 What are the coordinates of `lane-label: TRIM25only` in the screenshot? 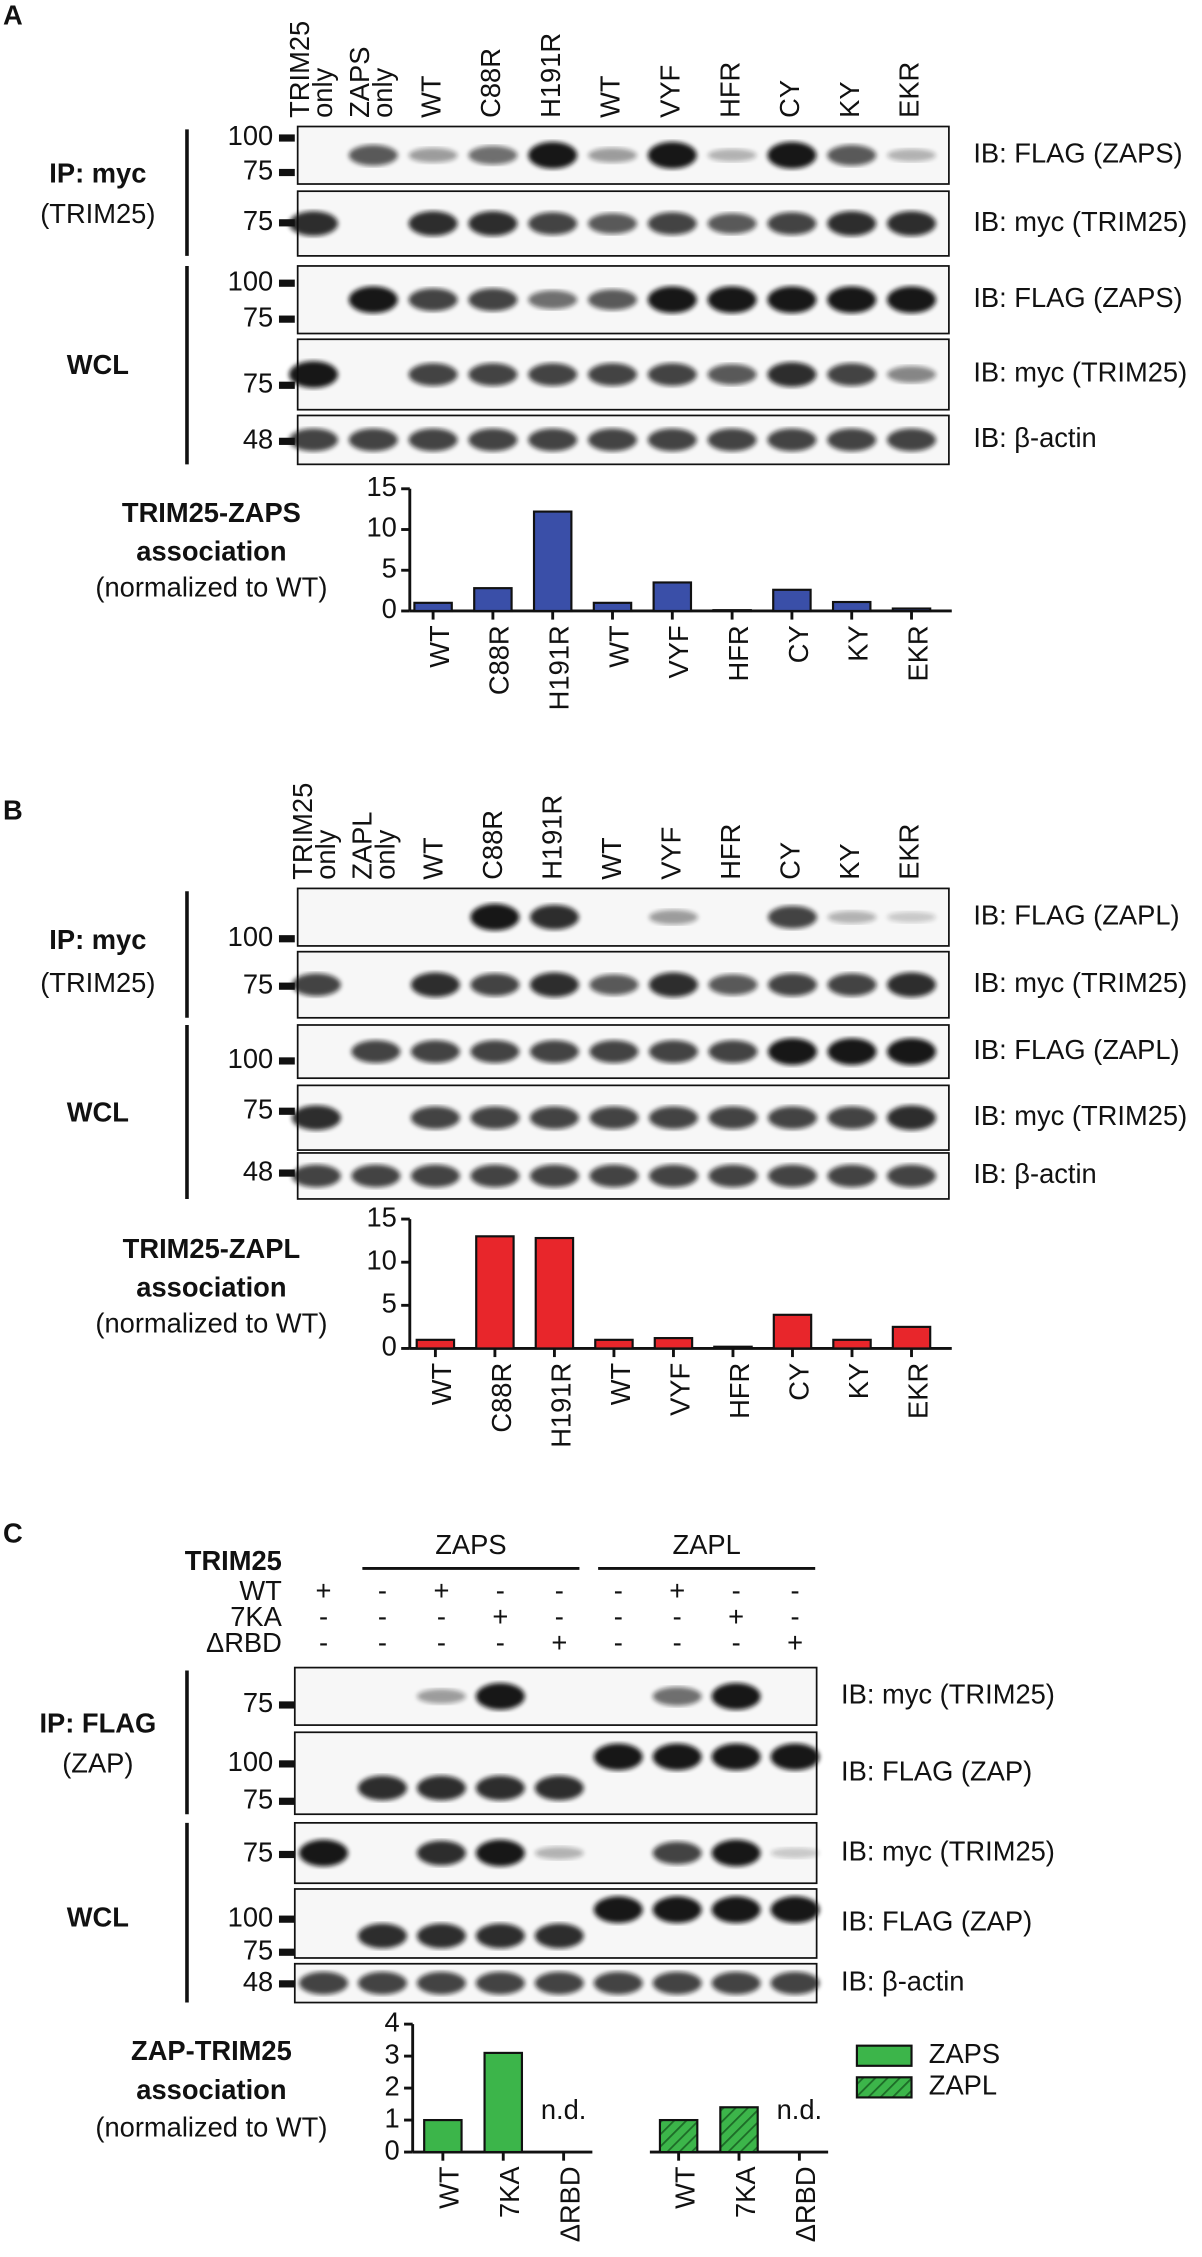 It's located at (314, 831).